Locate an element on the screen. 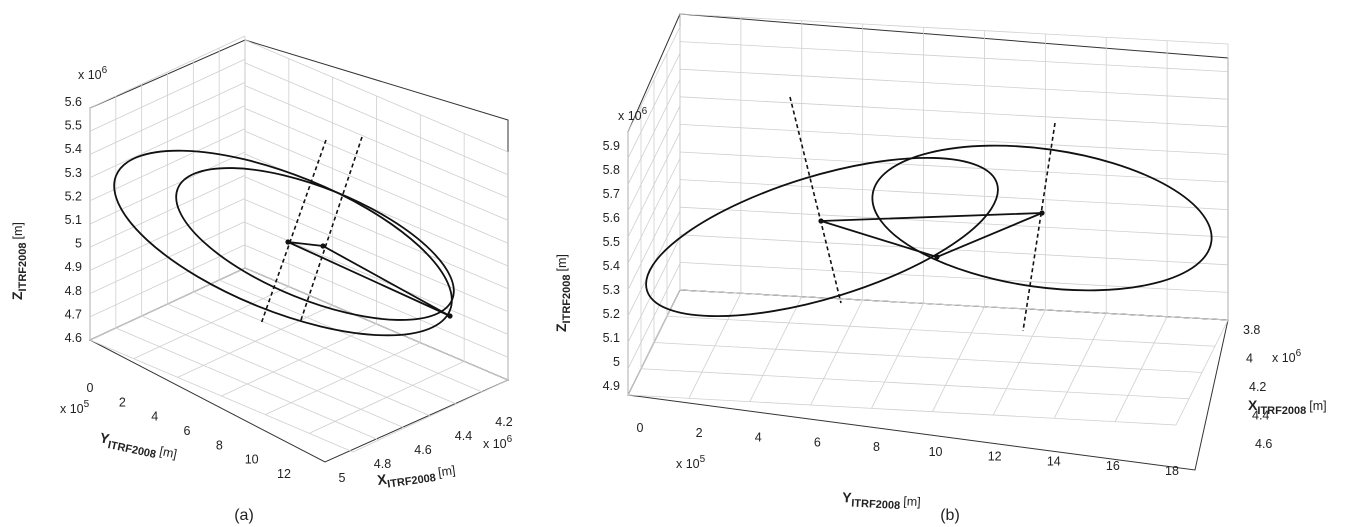 This screenshot has height=527, width=1371. panel-a-z-tick-label: 5.3 is located at coordinates (73, 173).